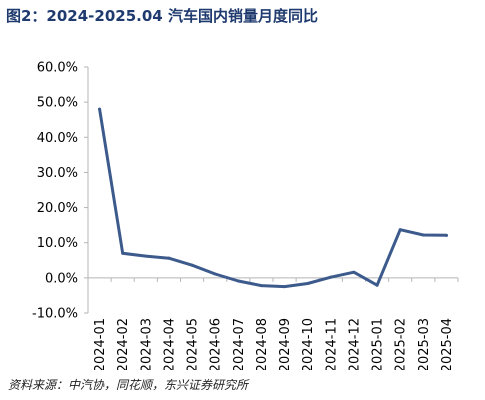 Image resolution: width=485 pixels, height=400 pixels. Describe the element at coordinates (100, 344) in the screenshot. I see `x-tick-label: 2024-01` at that location.